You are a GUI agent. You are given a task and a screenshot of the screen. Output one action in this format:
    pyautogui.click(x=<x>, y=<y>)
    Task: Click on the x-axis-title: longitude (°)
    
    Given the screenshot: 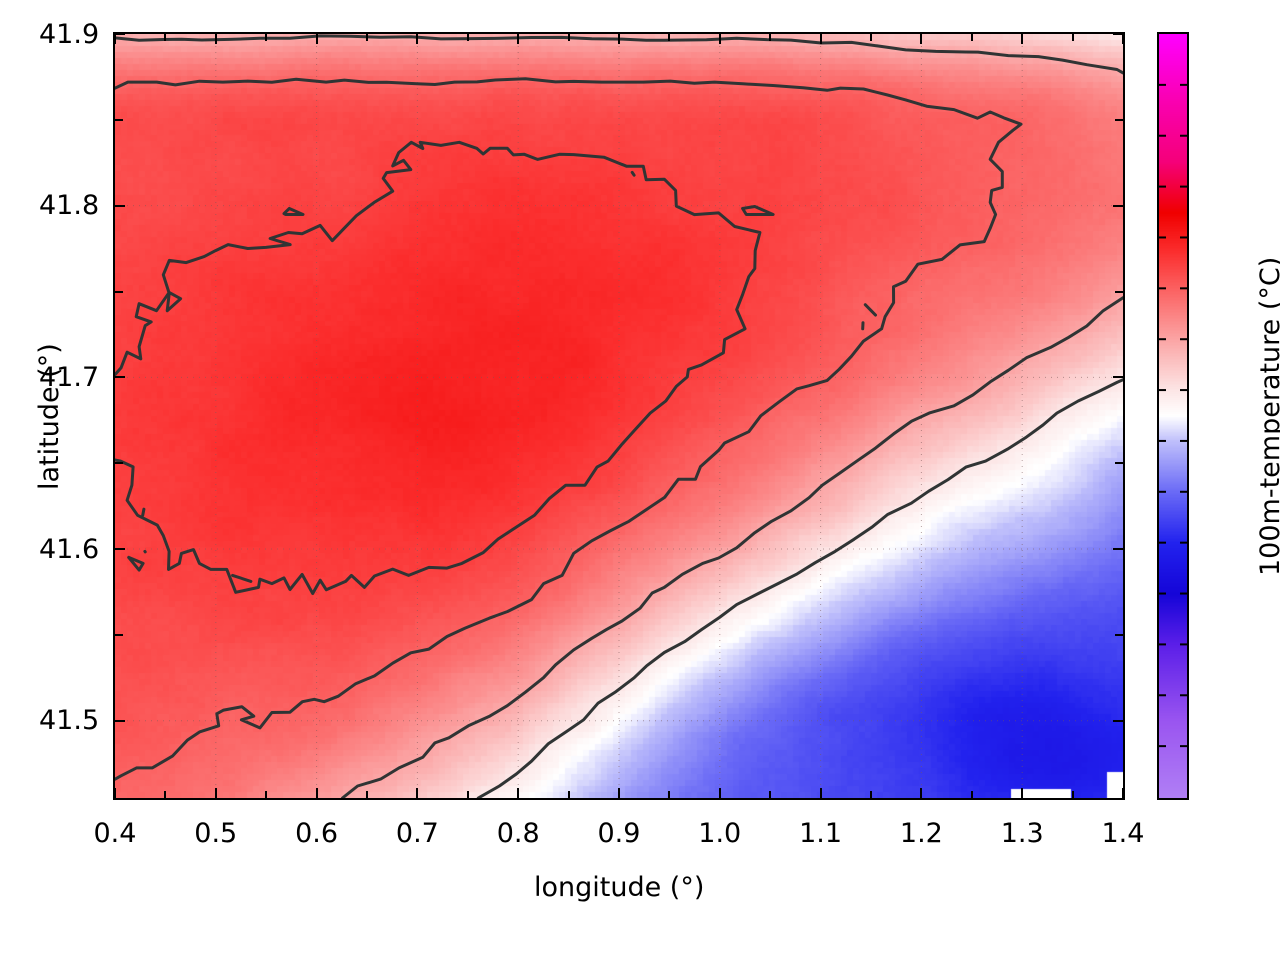 What is the action you would take?
    pyautogui.click(x=619, y=887)
    